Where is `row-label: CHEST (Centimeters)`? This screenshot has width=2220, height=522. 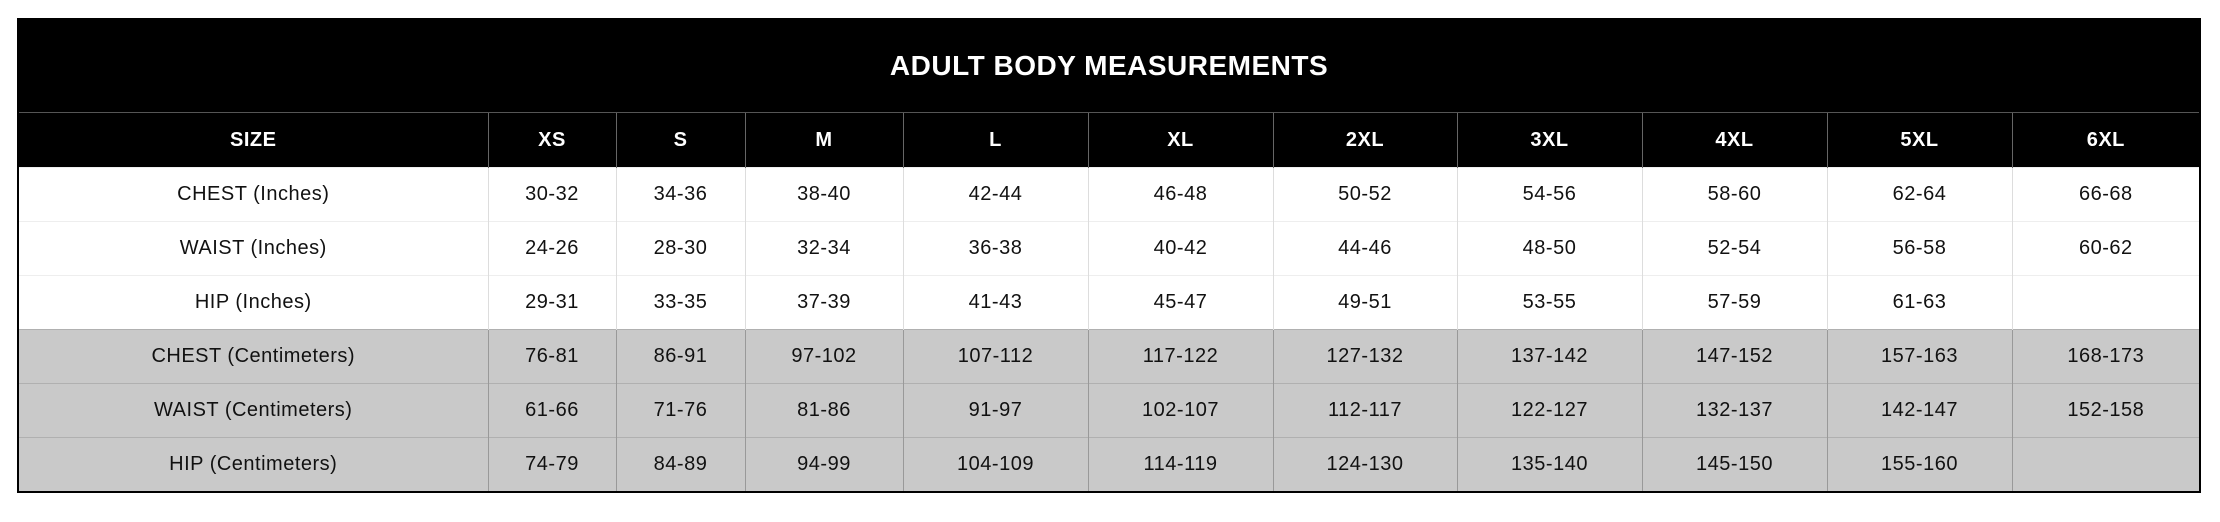
row-label: CHEST (Centimeters) is located at coordinates (252, 356).